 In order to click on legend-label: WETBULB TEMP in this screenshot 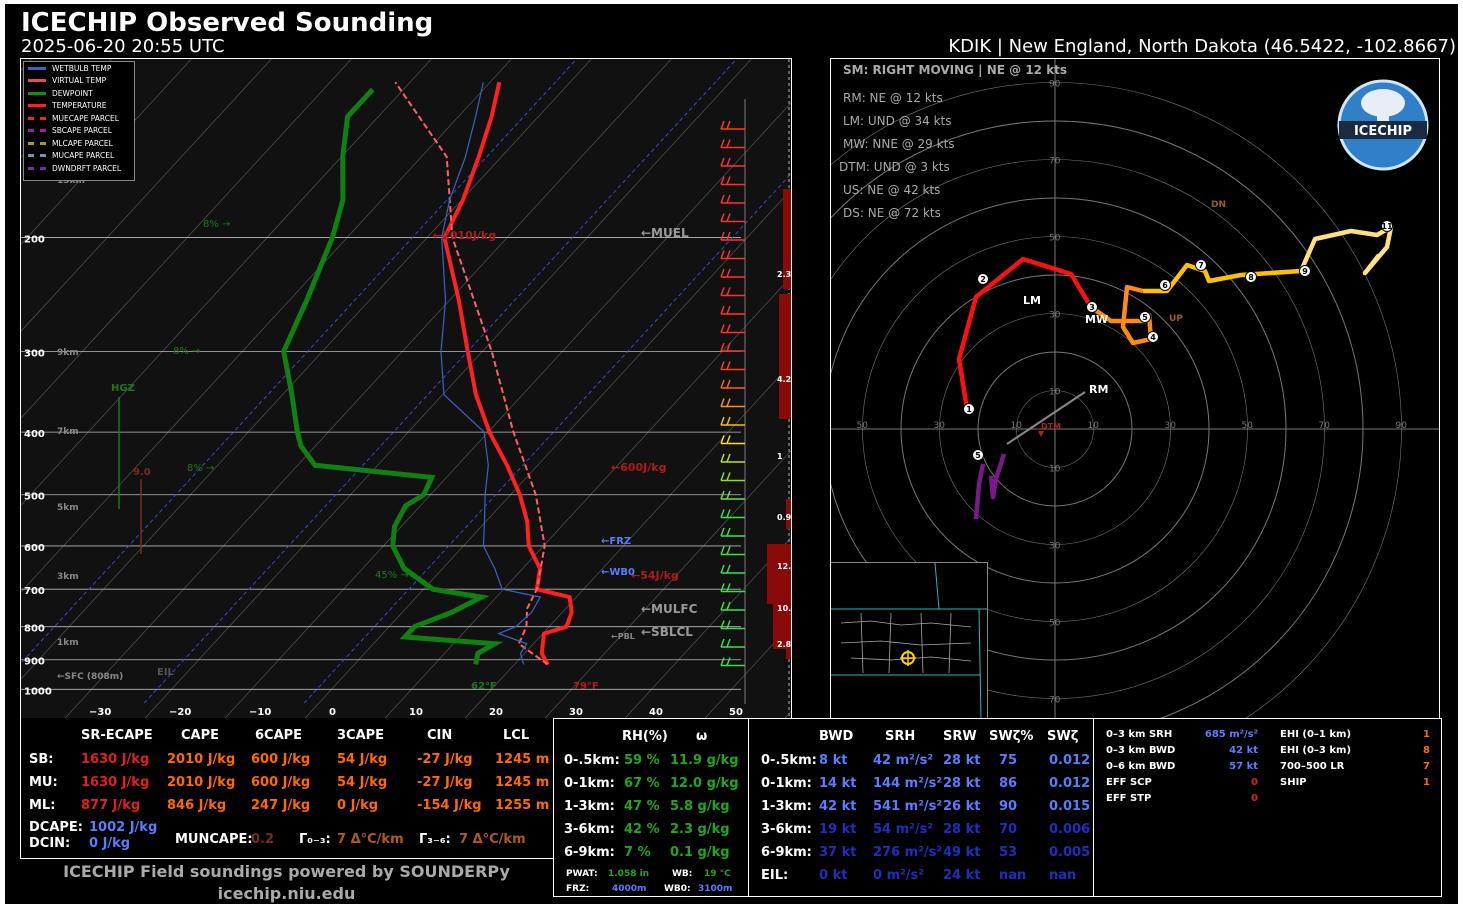, I will do `click(82, 68)`.